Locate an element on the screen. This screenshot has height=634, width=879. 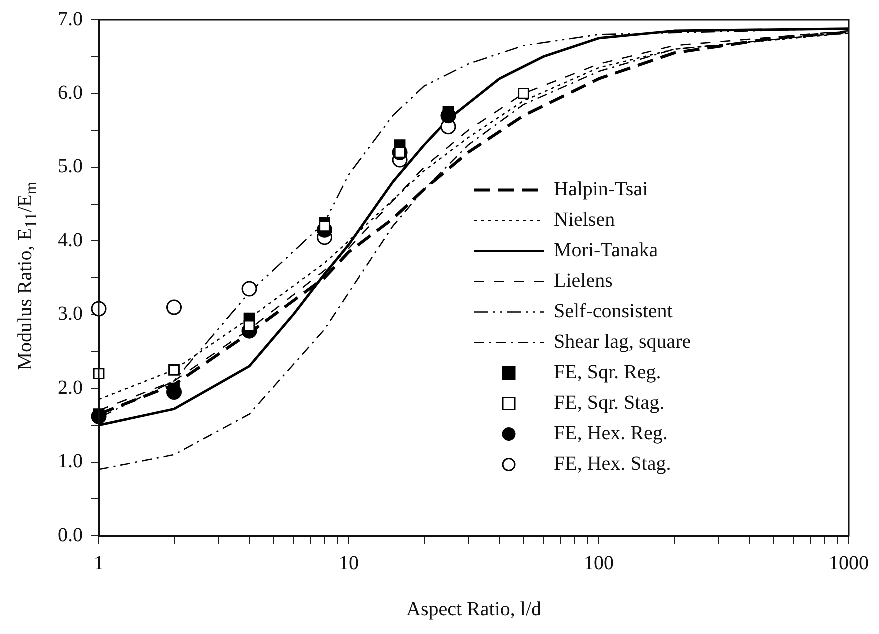
y-tick-label: 1.0 is located at coordinates (70, 461).